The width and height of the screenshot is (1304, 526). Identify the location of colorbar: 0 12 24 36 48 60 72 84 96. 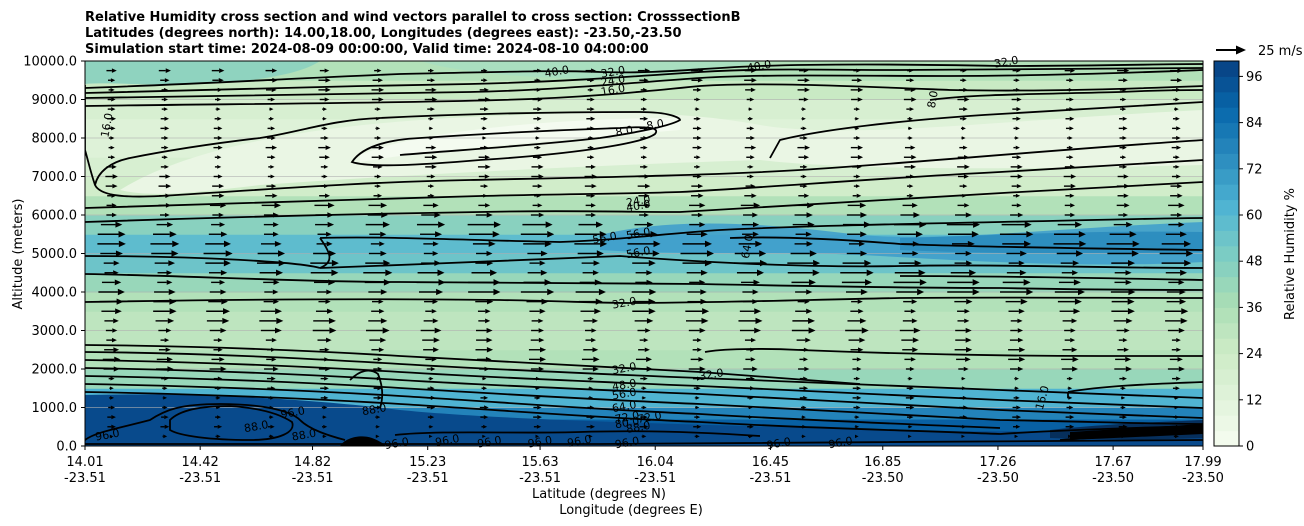
(1238, 257).